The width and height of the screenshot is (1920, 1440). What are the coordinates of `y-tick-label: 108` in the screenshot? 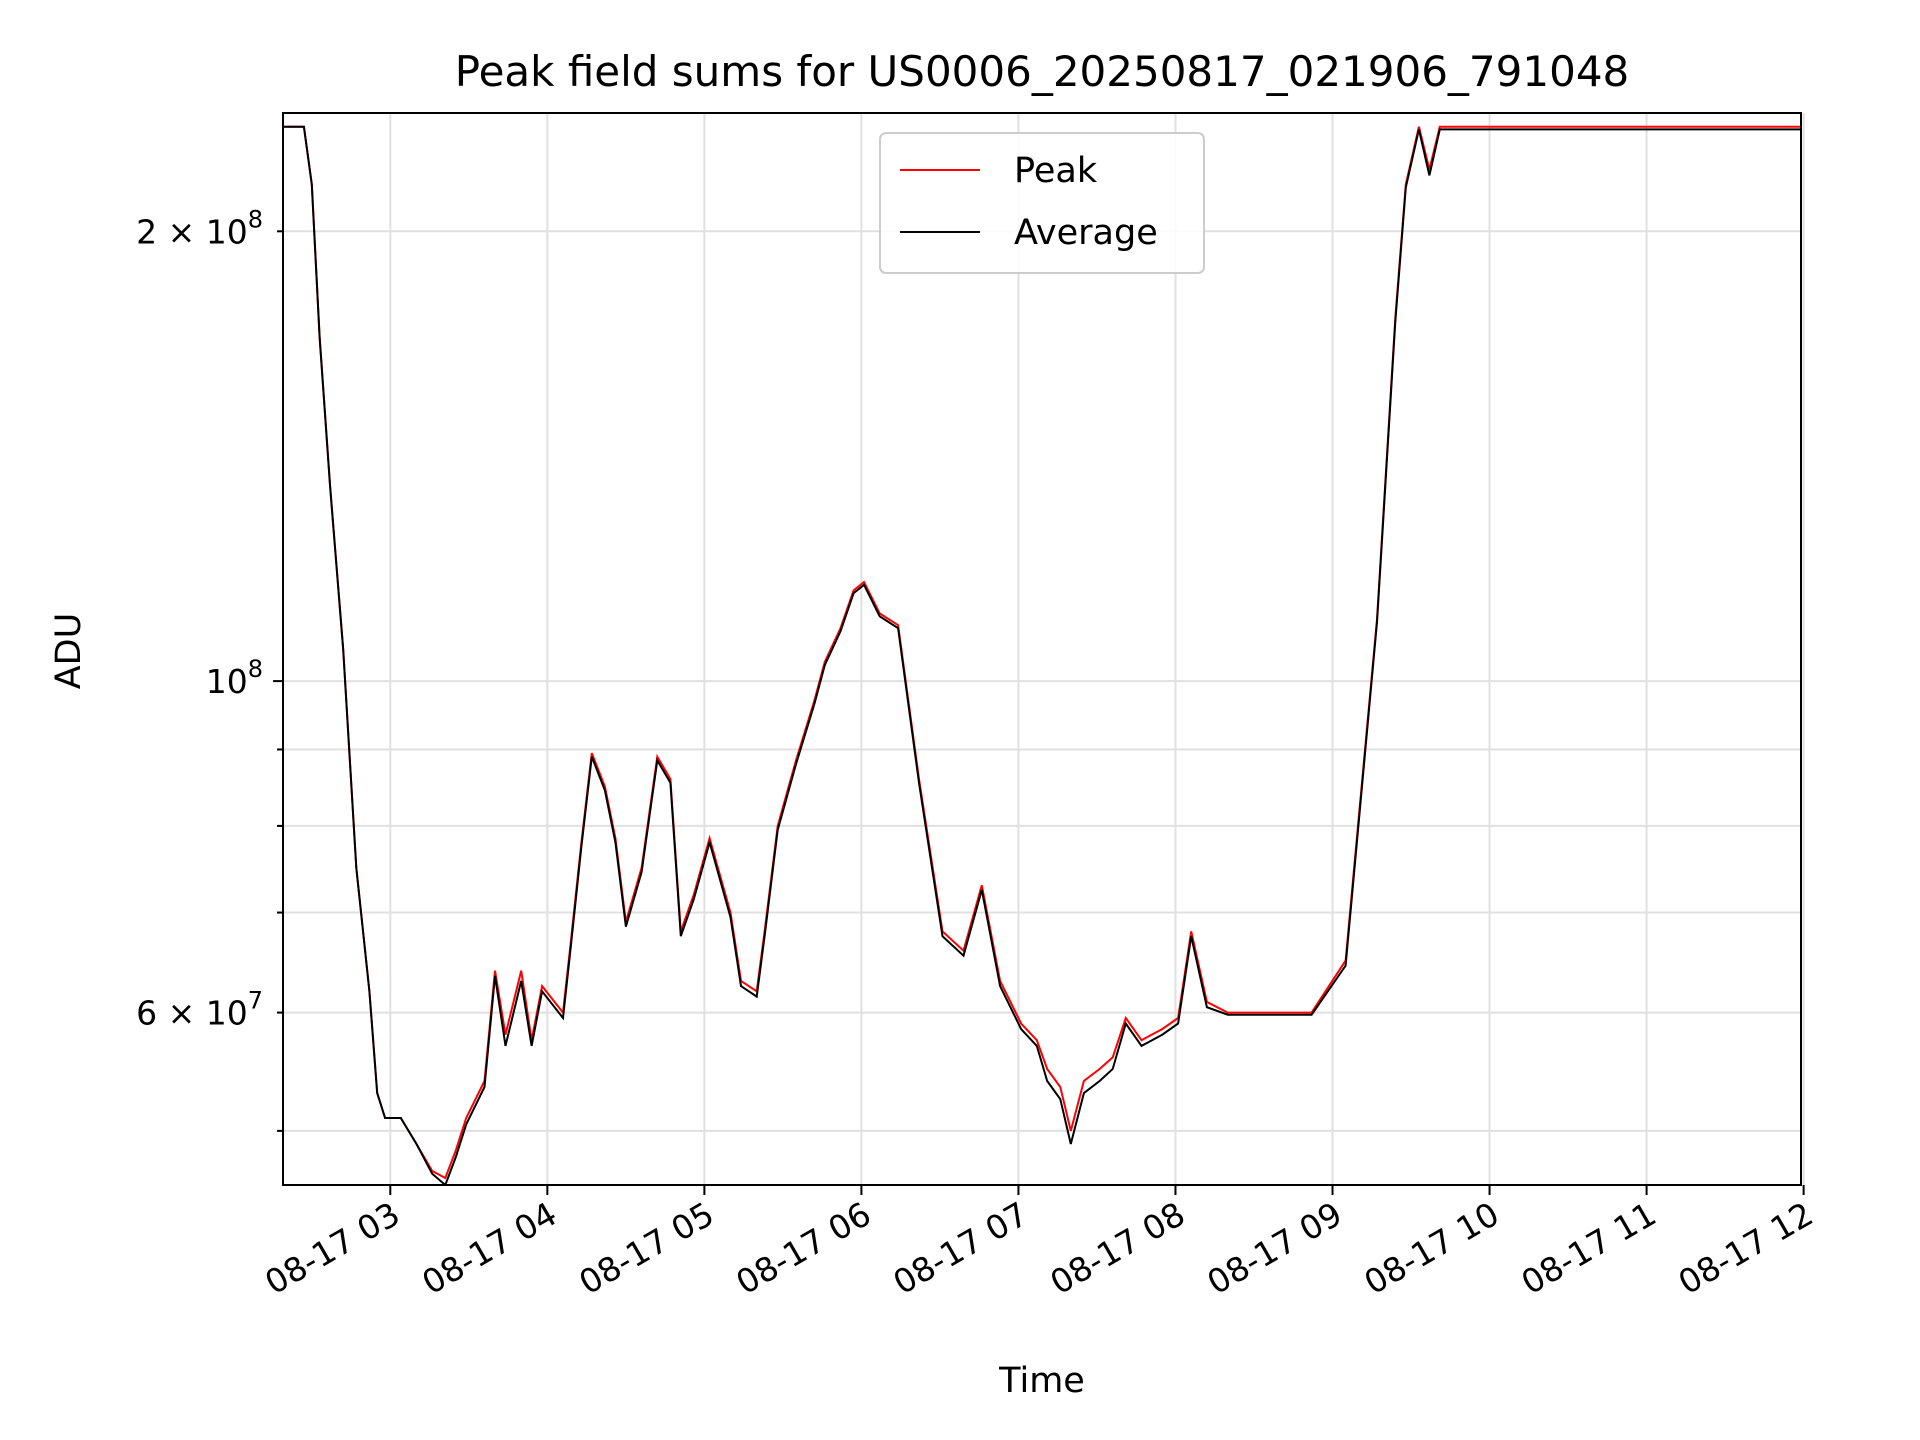 It's located at (234, 678).